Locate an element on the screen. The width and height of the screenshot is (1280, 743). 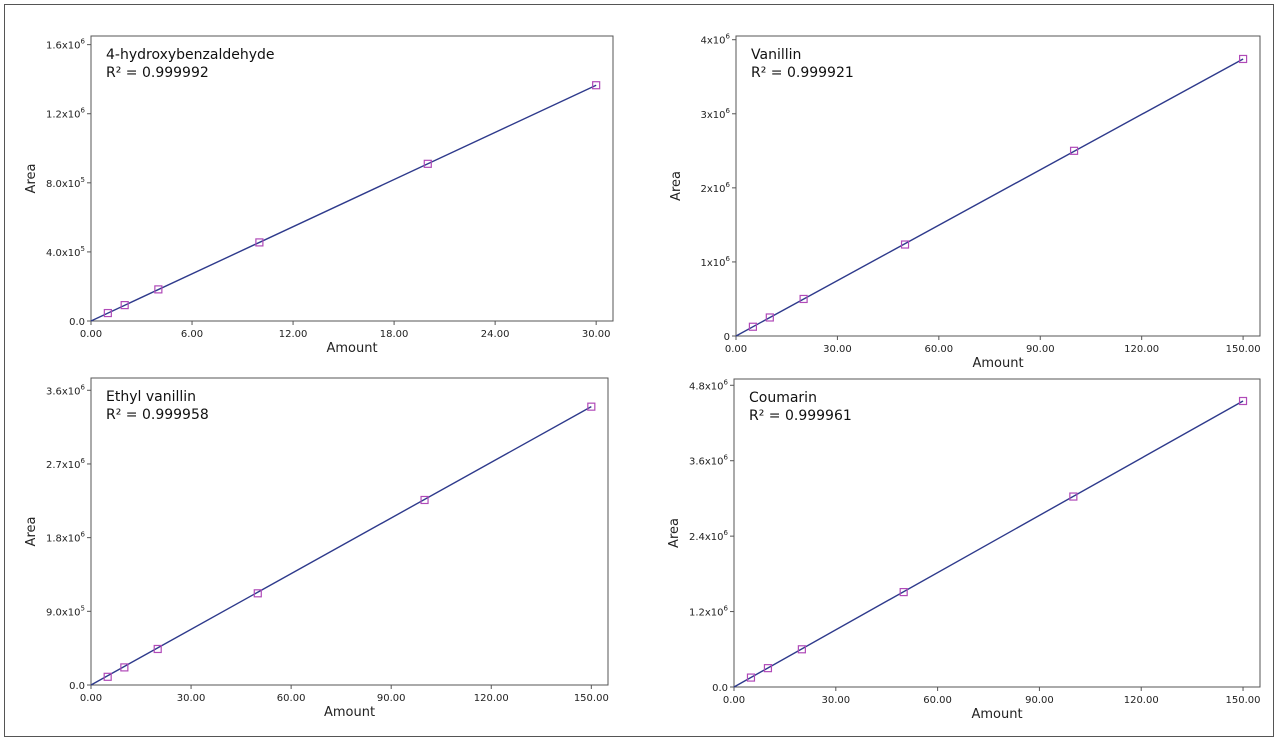
y-tick-label: 1x10⁶ is located at coordinates (716, 262).